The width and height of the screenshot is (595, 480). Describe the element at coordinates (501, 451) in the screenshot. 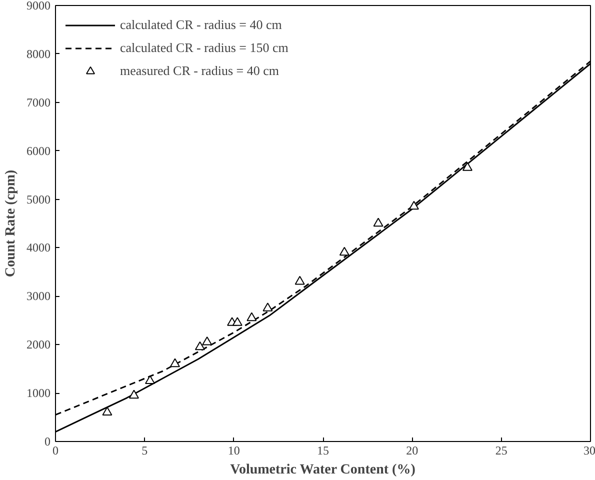

I see `x-tick-label: 25` at that location.